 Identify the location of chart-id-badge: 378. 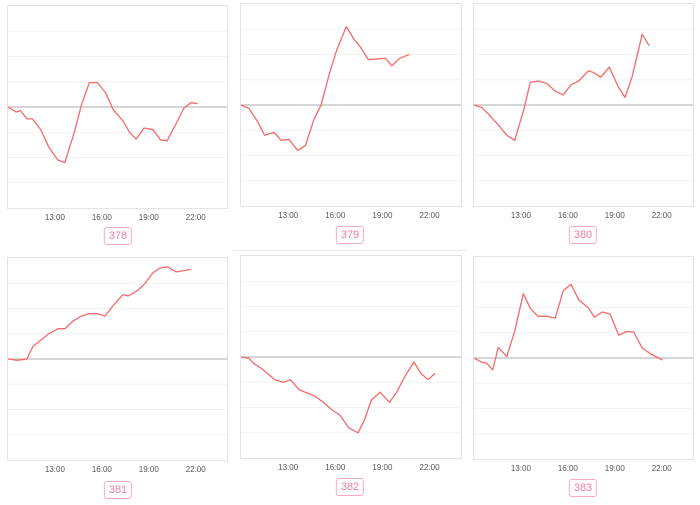
(118, 236).